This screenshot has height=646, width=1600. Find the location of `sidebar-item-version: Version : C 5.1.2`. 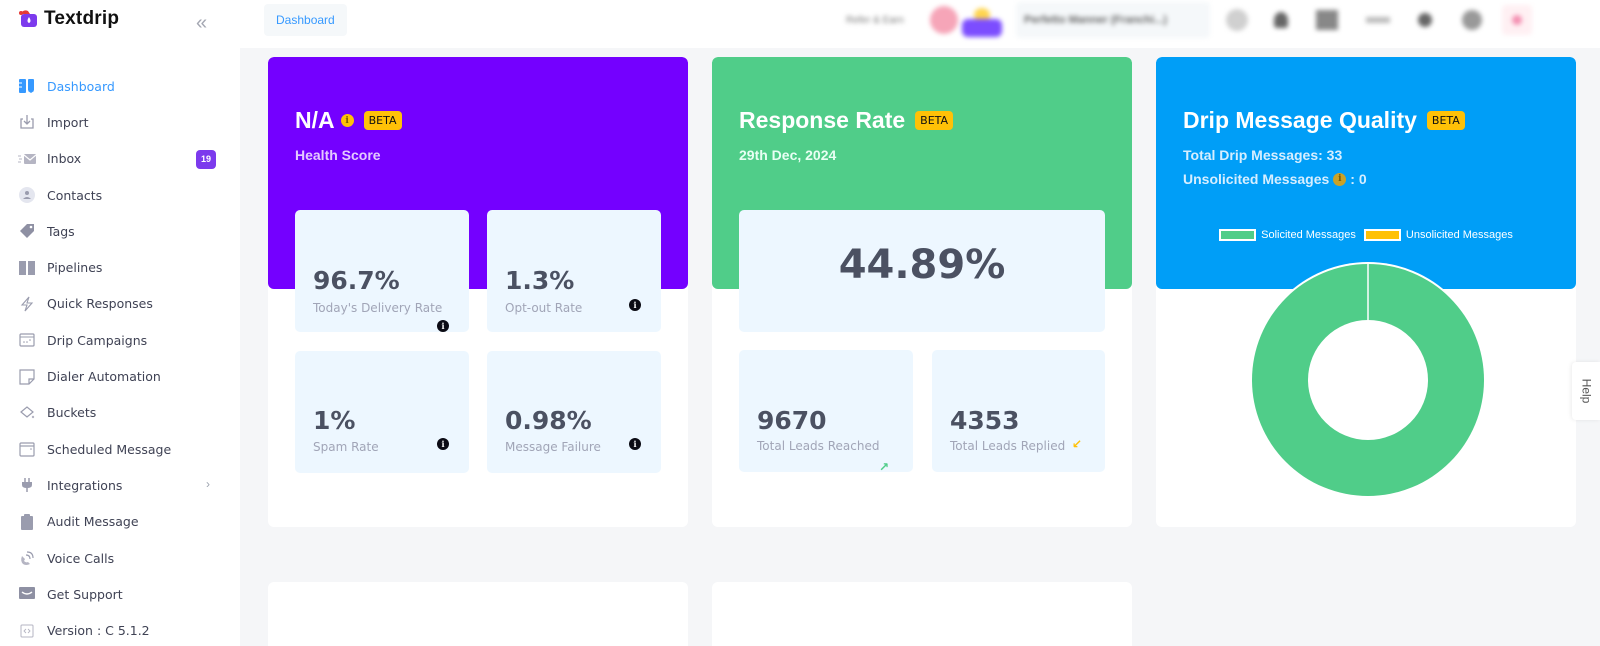

sidebar-item-version: Version : C 5.1.2 is located at coordinates (120, 629).